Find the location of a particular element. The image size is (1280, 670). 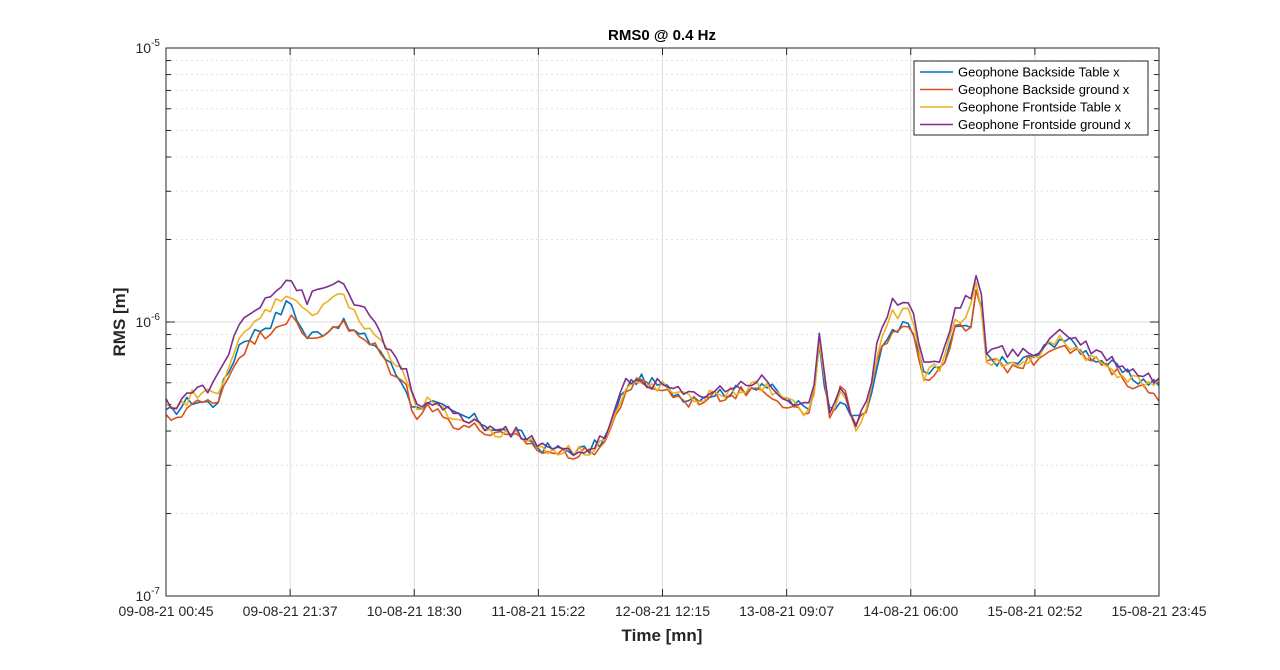

y-tick-label: 10⁻⁵ is located at coordinates (148, 47).